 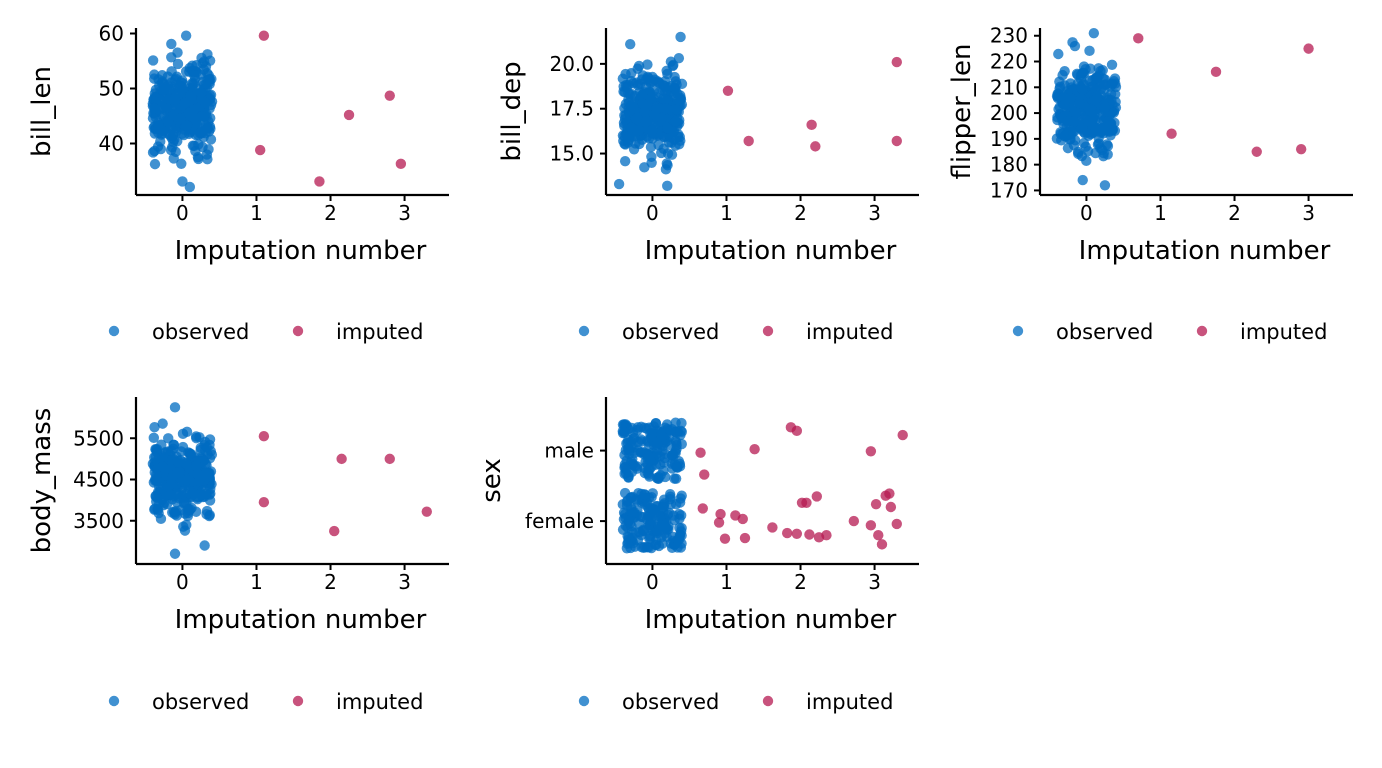 I want to click on y-axis-title: flipper_len, so click(x=962, y=112).